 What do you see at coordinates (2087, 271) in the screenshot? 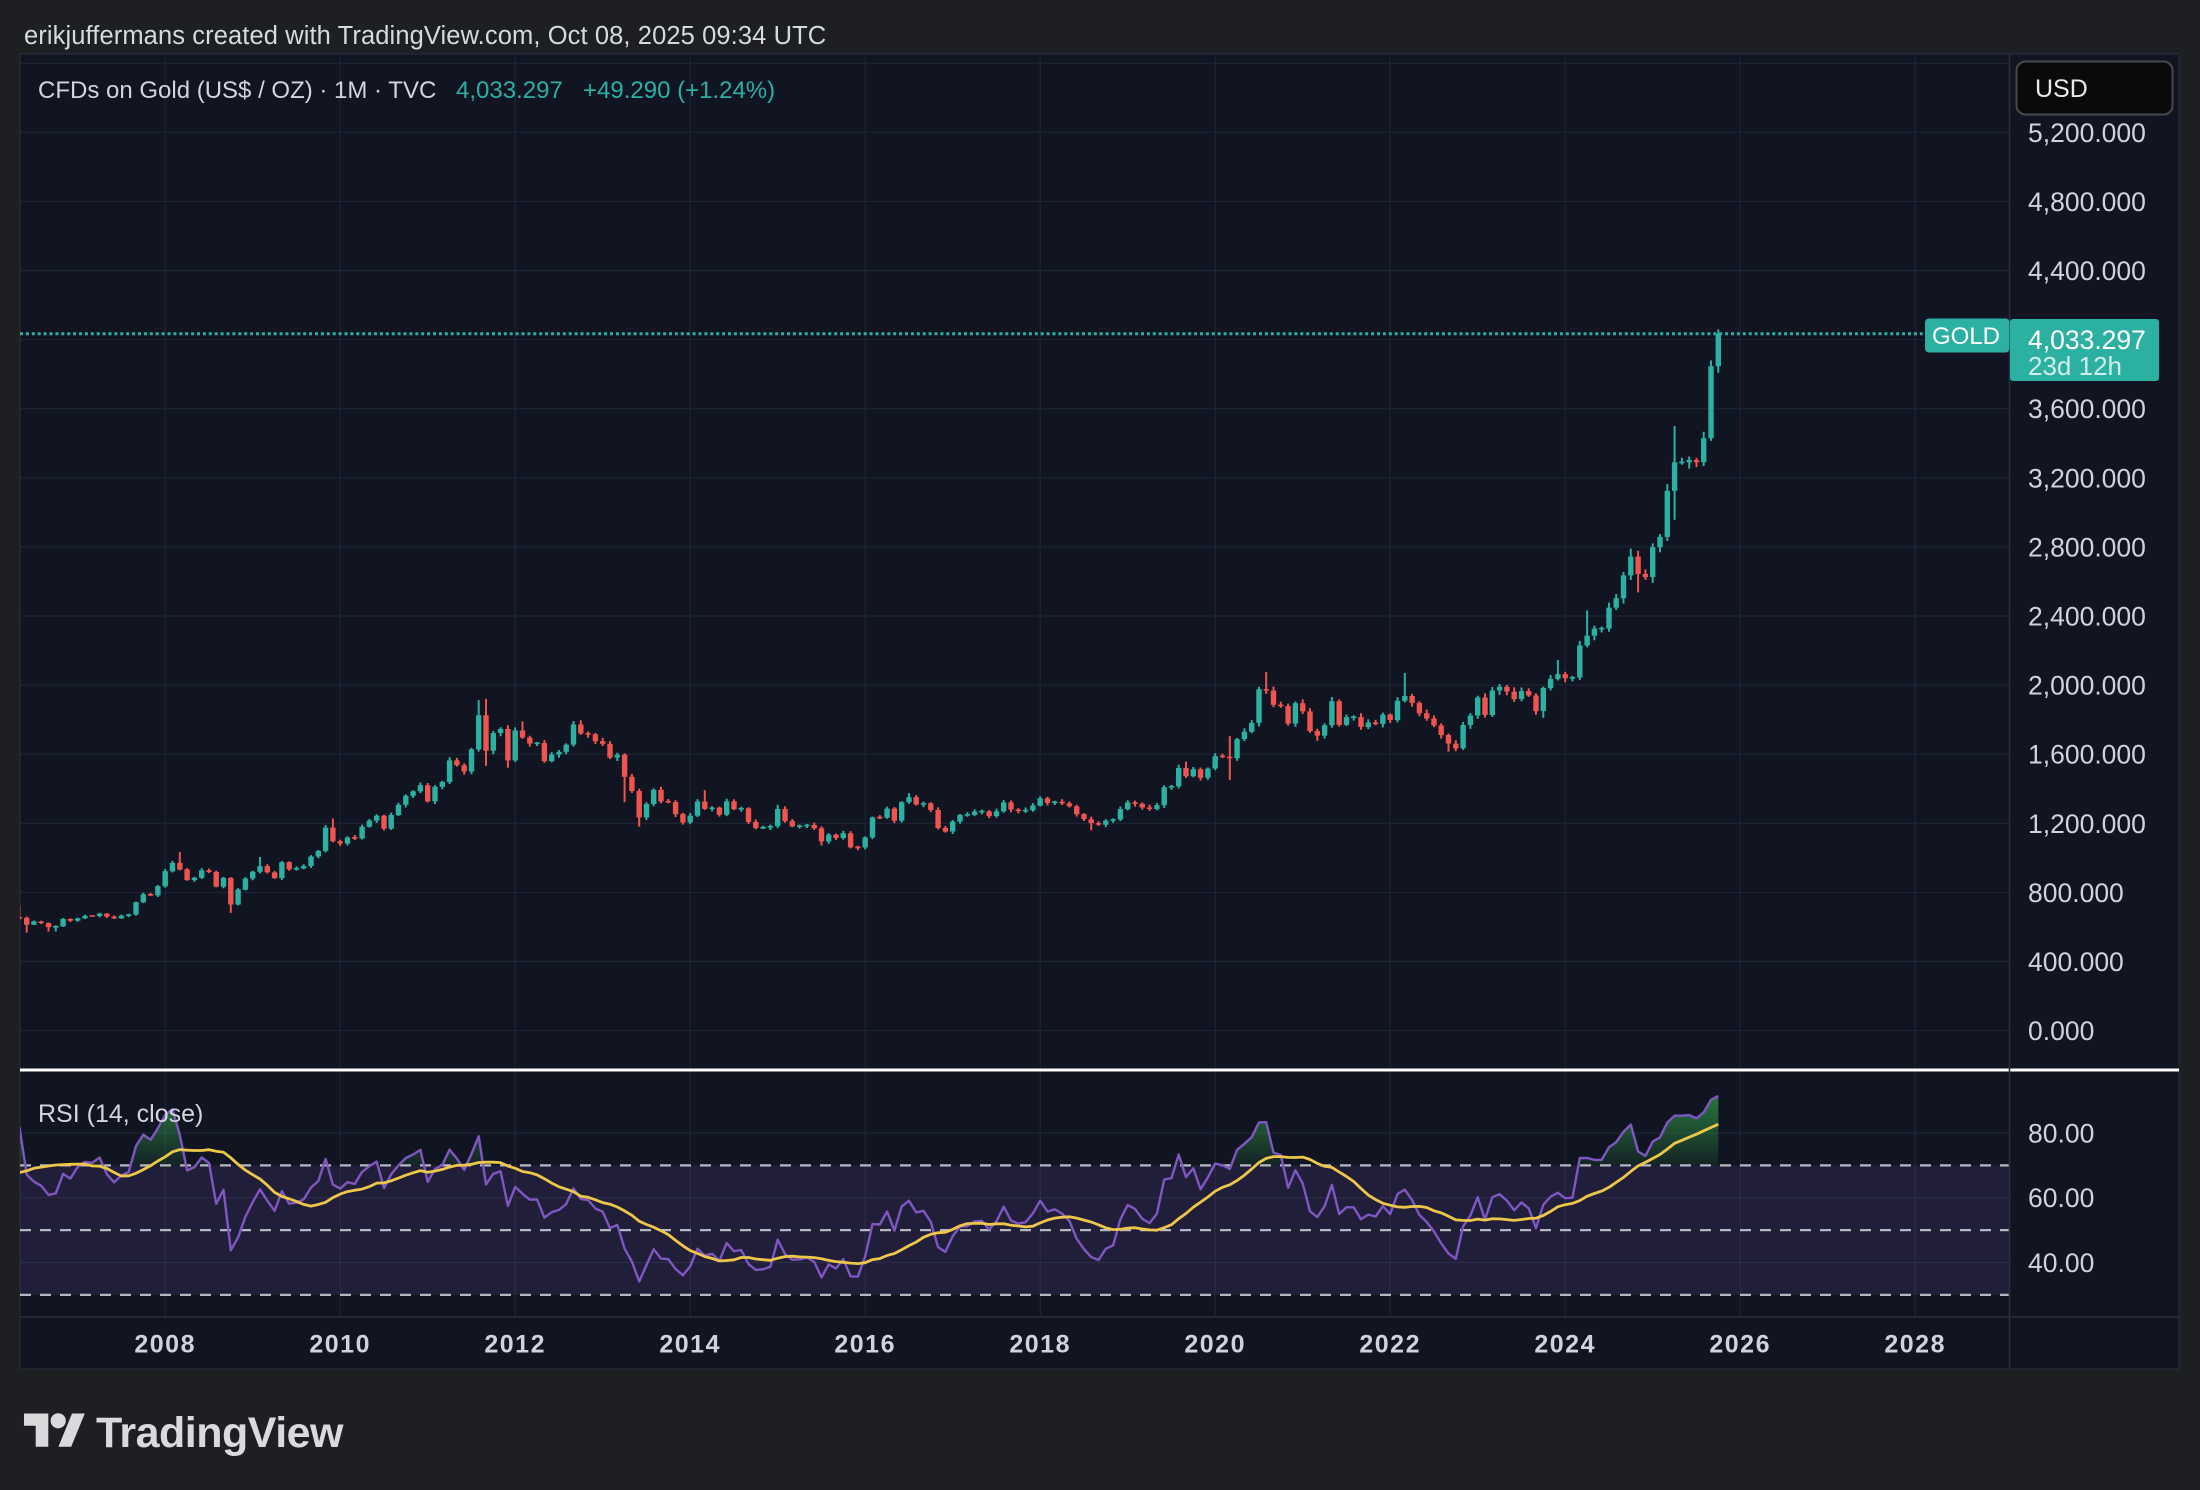
I see `svg-text: 4,400.000` at bounding box center [2087, 271].